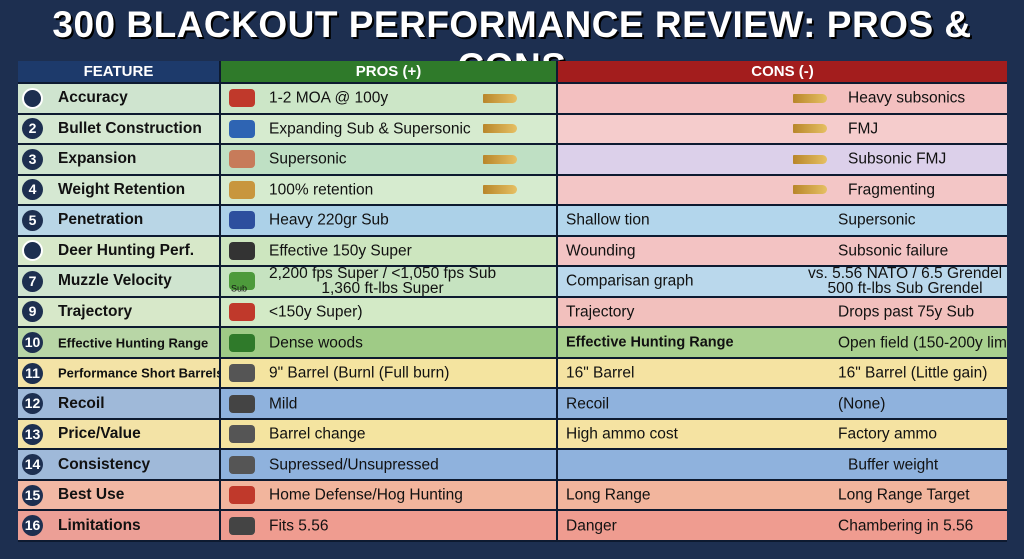  I want to click on cons-text: Trajectory, so click(600, 312).